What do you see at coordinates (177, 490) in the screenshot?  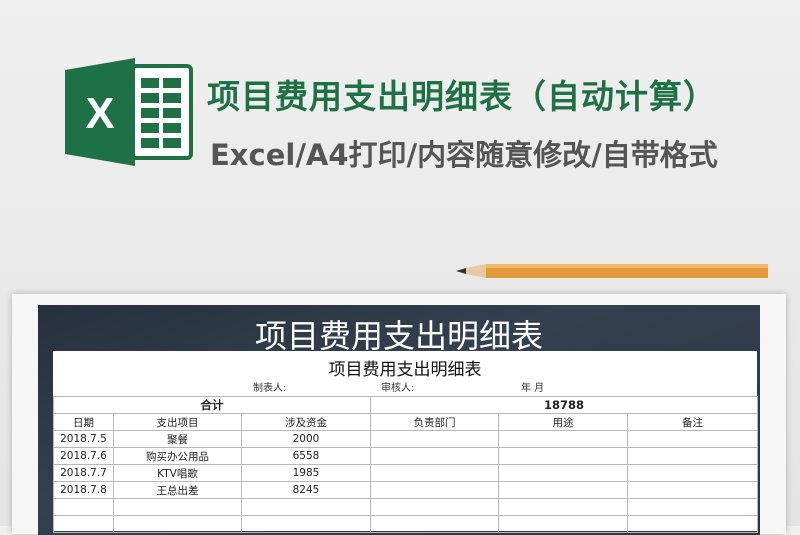 I see `cell: 王总出差` at bounding box center [177, 490].